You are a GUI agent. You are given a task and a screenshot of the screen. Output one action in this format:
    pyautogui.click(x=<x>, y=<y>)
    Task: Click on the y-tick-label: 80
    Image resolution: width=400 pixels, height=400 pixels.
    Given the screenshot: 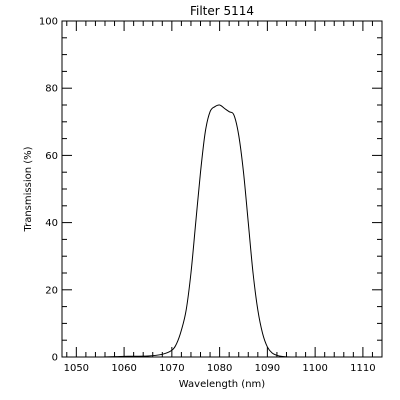 What is the action you would take?
    pyautogui.click(x=51, y=89)
    